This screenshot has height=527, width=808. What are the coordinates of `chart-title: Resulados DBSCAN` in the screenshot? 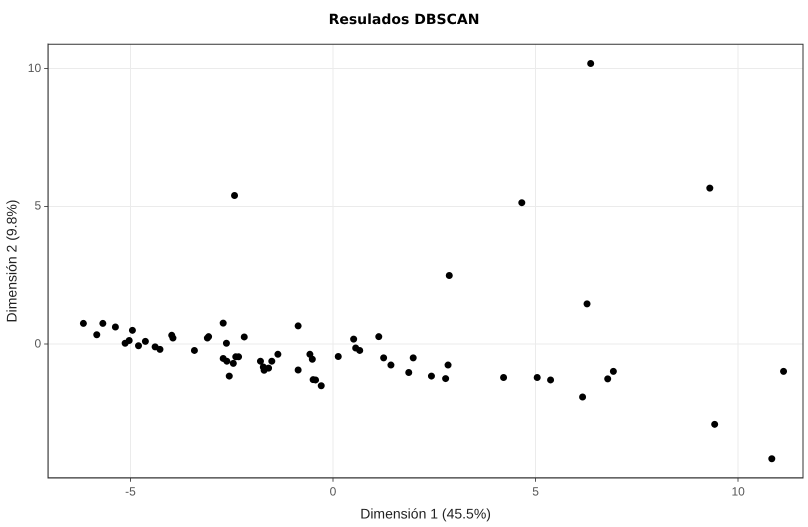 It's located at (404, 20).